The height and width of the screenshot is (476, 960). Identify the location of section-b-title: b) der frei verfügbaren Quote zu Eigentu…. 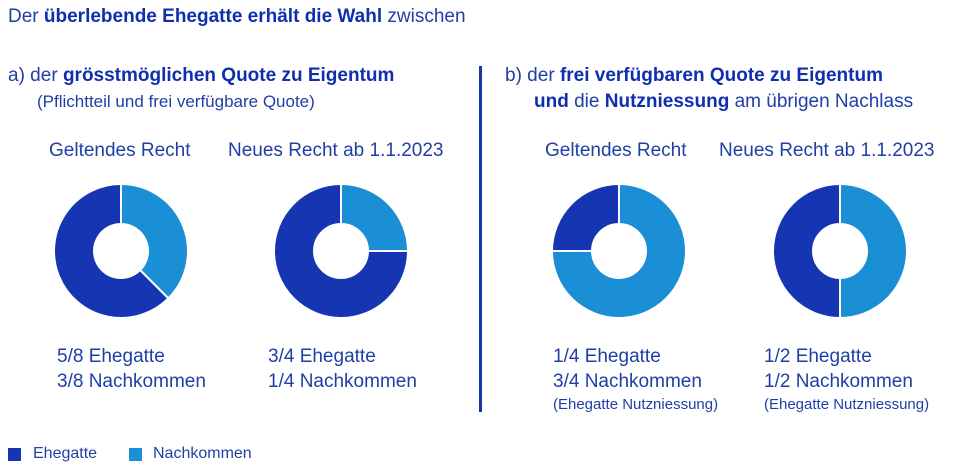
(694, 75).